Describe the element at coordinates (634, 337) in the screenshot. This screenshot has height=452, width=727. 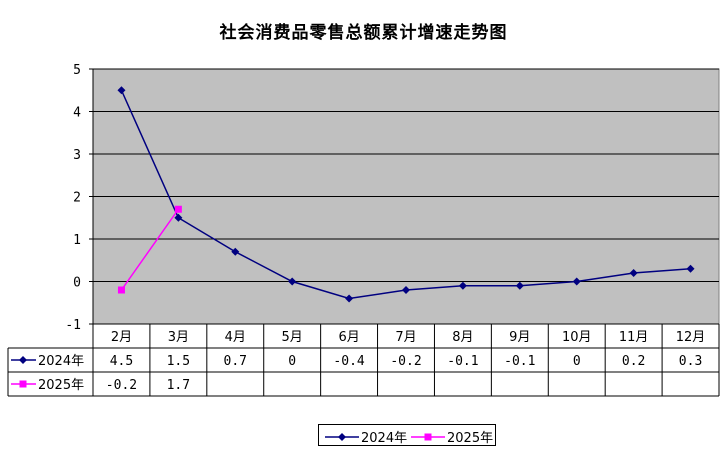
I see `x-tick-label: 11月` at that location.